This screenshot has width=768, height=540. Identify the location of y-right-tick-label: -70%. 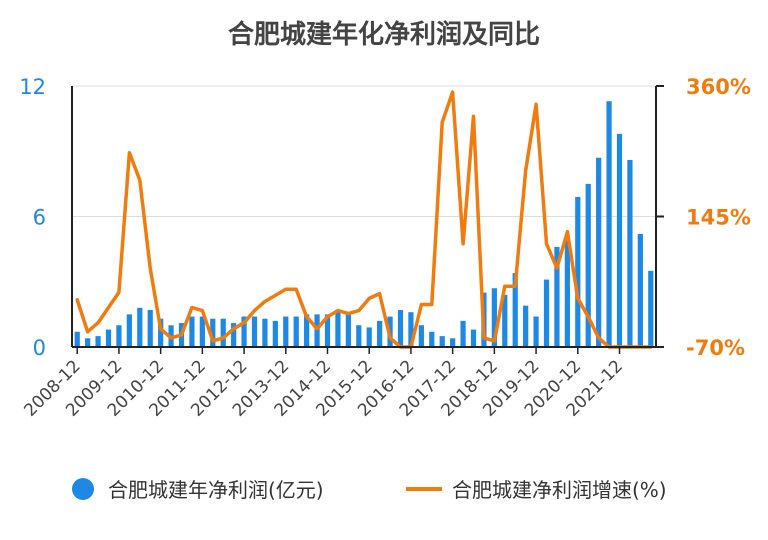
(715, 348).